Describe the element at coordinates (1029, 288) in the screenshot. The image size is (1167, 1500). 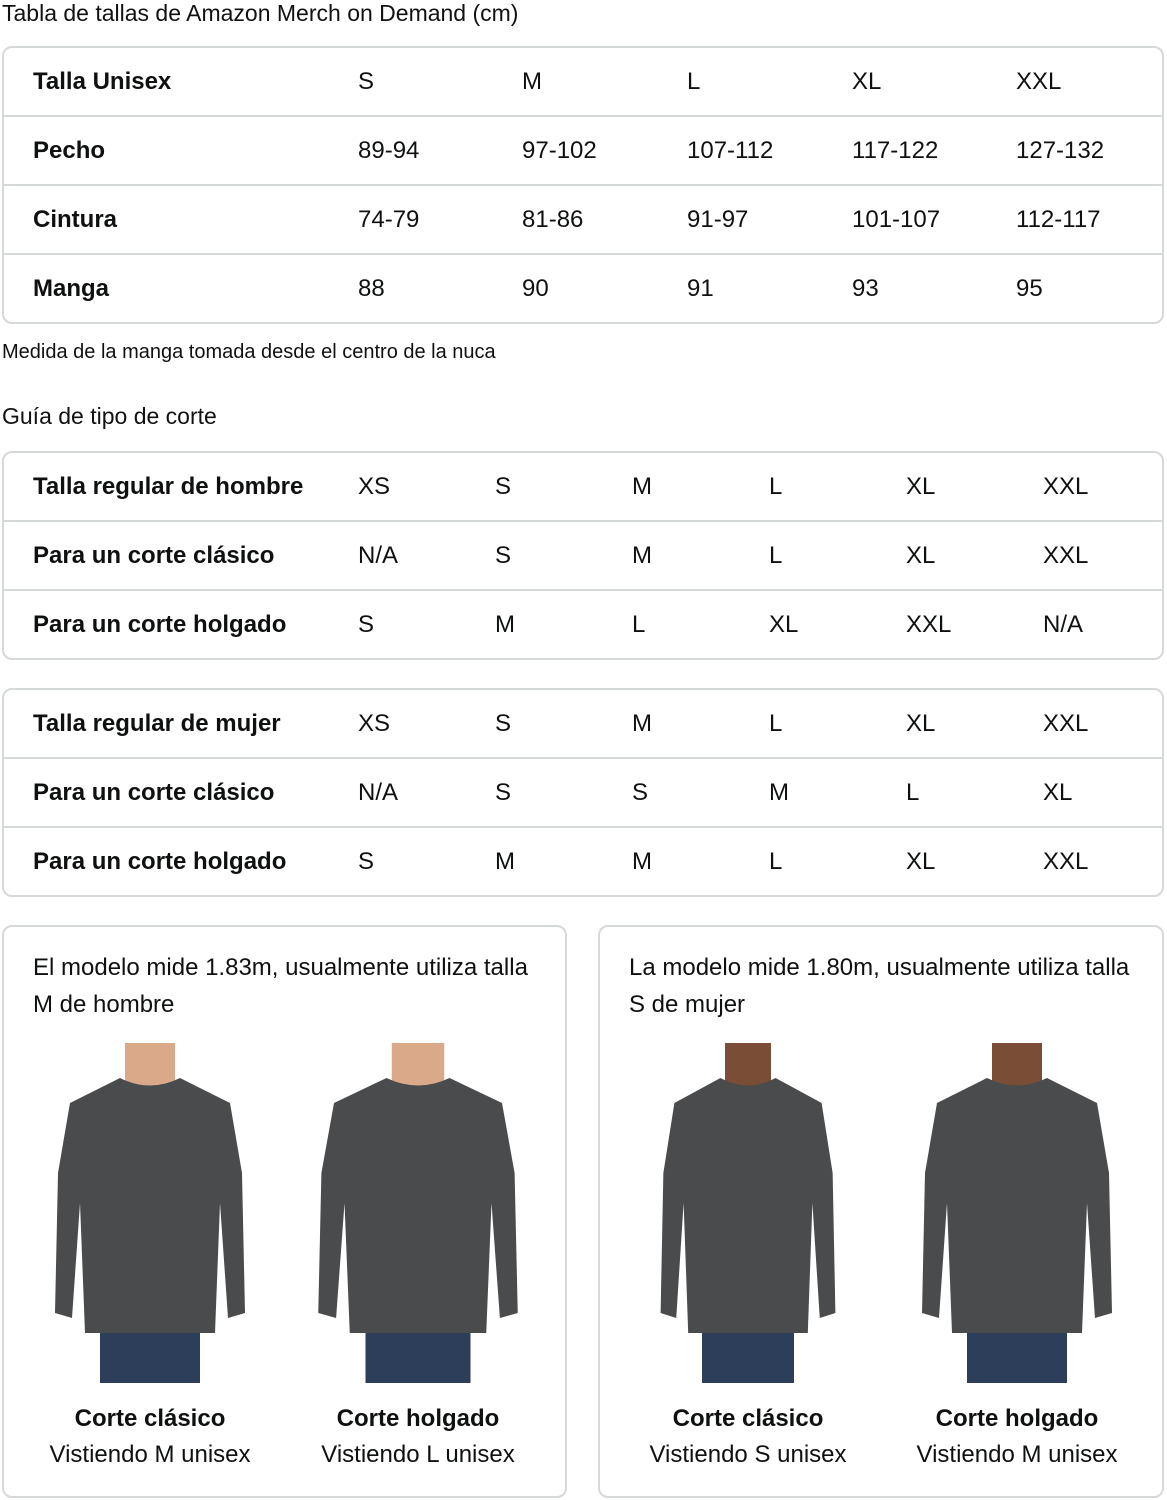
I see `table-cell: 95` at that location.